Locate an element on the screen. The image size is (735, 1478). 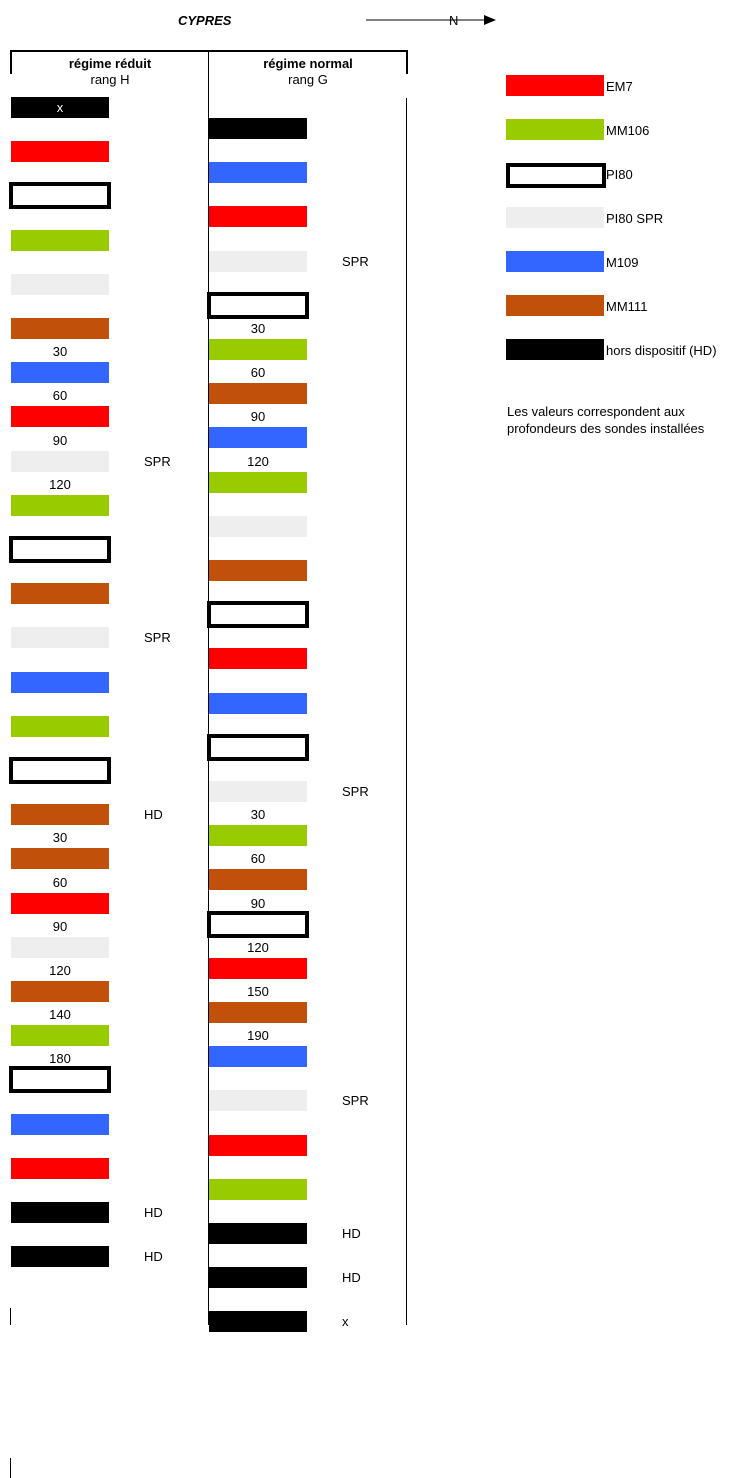
note-line-2: profondeurs des sondes installées is located at coordinates (606, 428).